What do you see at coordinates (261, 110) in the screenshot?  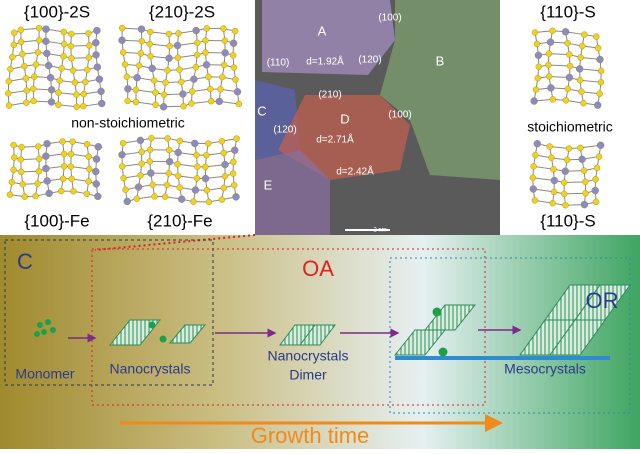 I see `region-label: C` at bounding box center [261, 110].